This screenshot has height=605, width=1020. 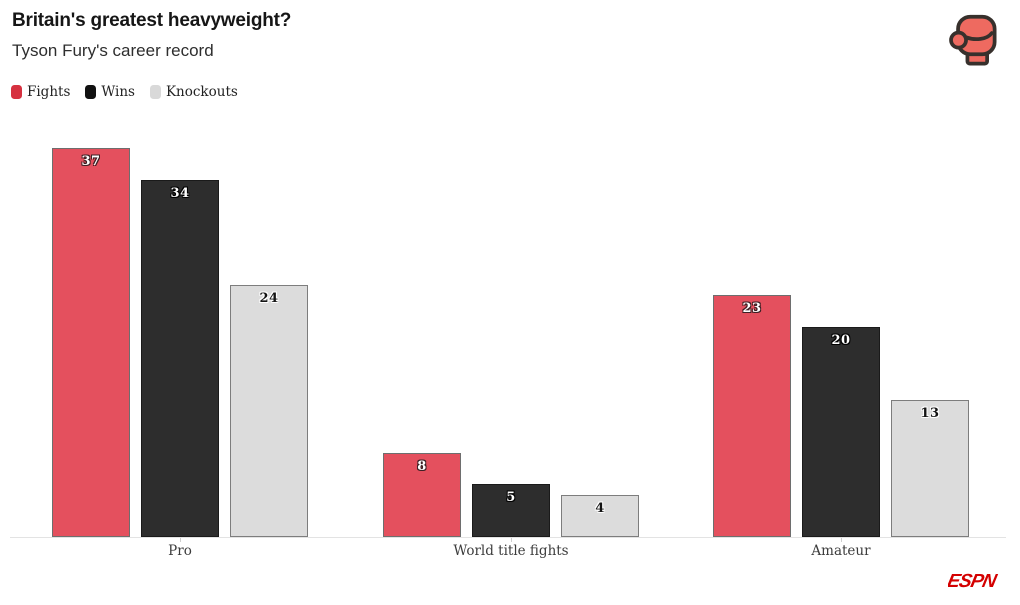 I want to click on x-axis-line, so click(x=508, y=537).